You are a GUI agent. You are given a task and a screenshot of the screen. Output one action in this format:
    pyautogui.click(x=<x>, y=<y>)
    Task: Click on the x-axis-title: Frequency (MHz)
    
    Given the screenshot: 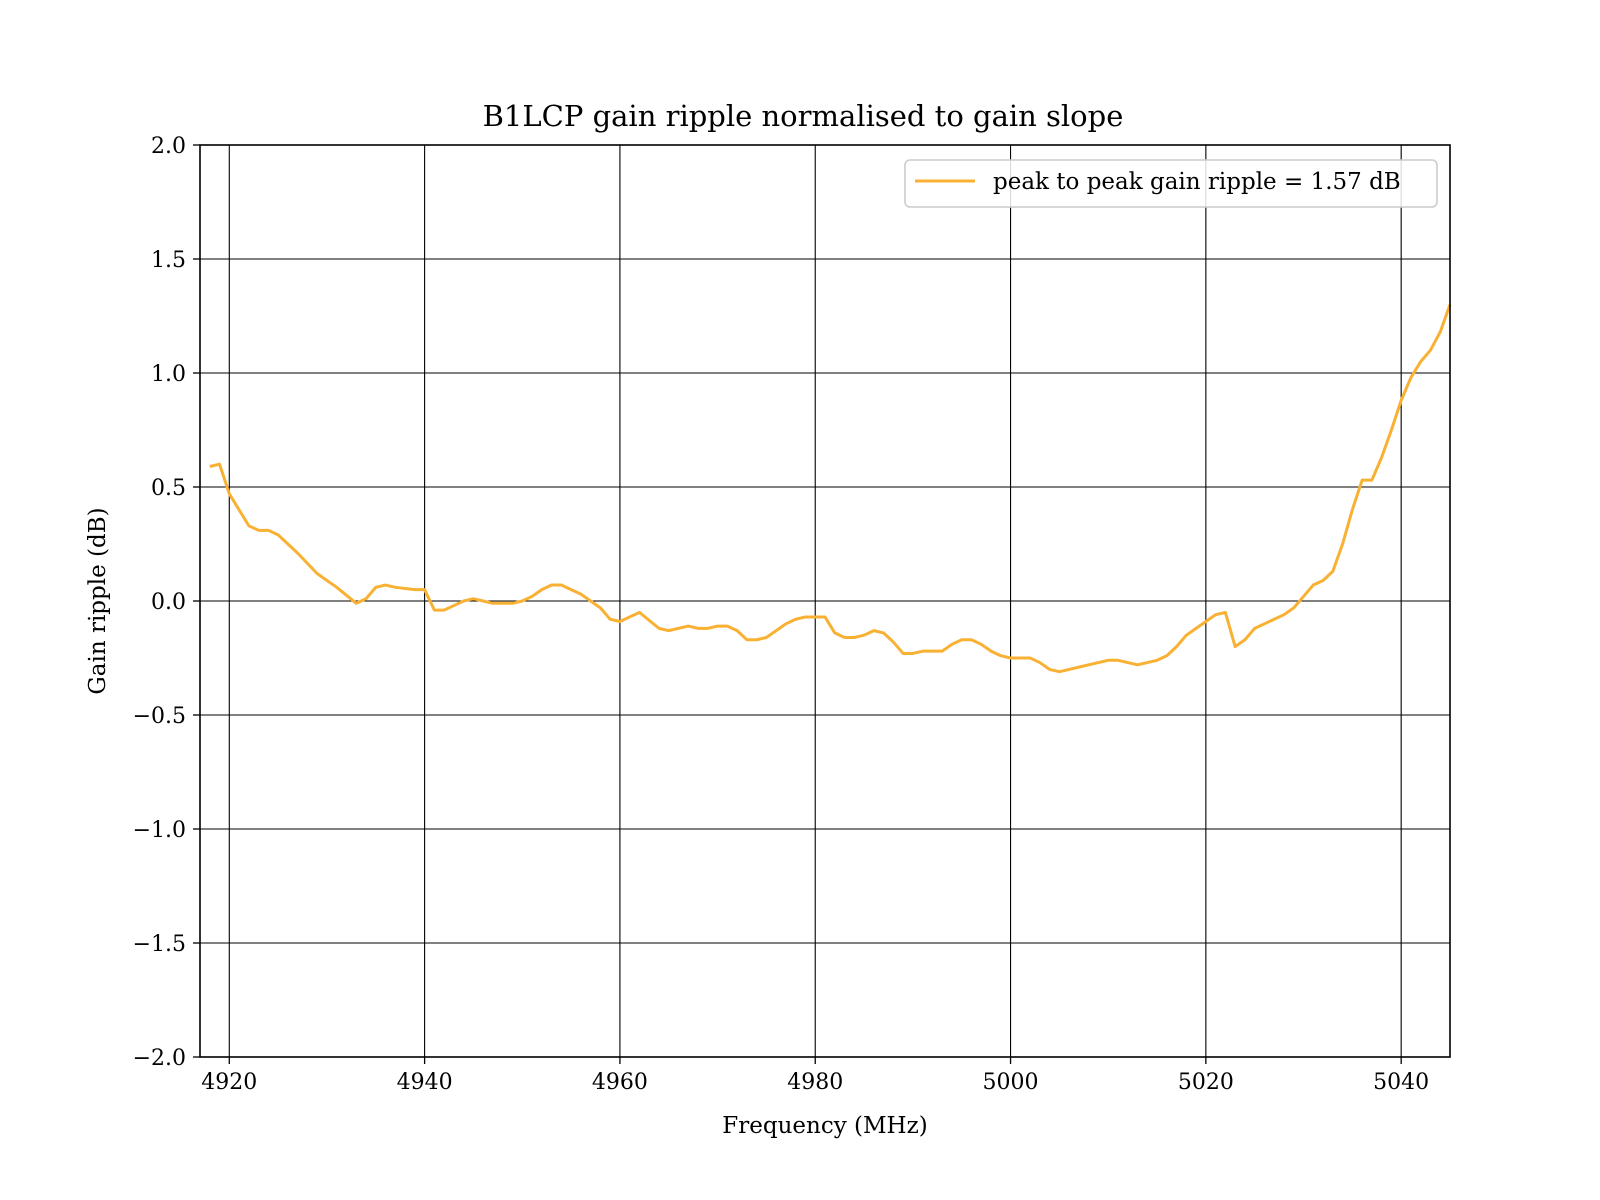 What is the action you would take?
    pyautogui.click(x=824, y=1126)
    